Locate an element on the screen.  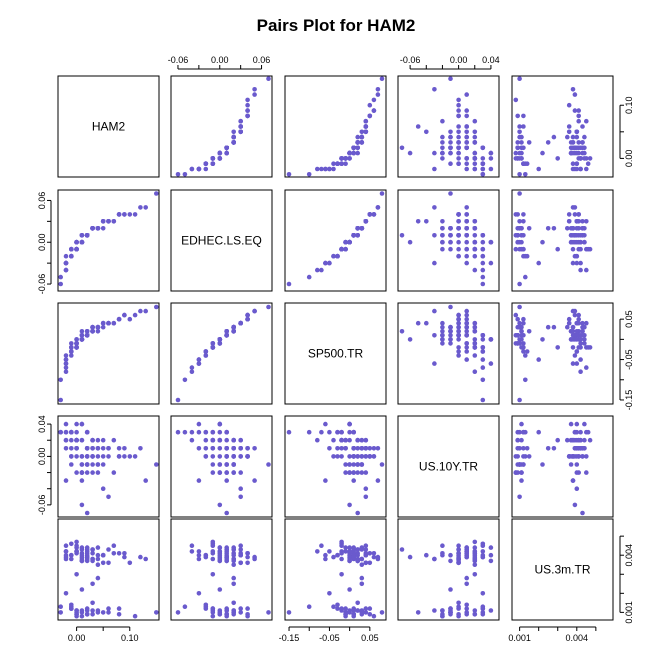
panel-edhec-ls-eq-vs-us-3m-tr is located at coordinates (562, 240).